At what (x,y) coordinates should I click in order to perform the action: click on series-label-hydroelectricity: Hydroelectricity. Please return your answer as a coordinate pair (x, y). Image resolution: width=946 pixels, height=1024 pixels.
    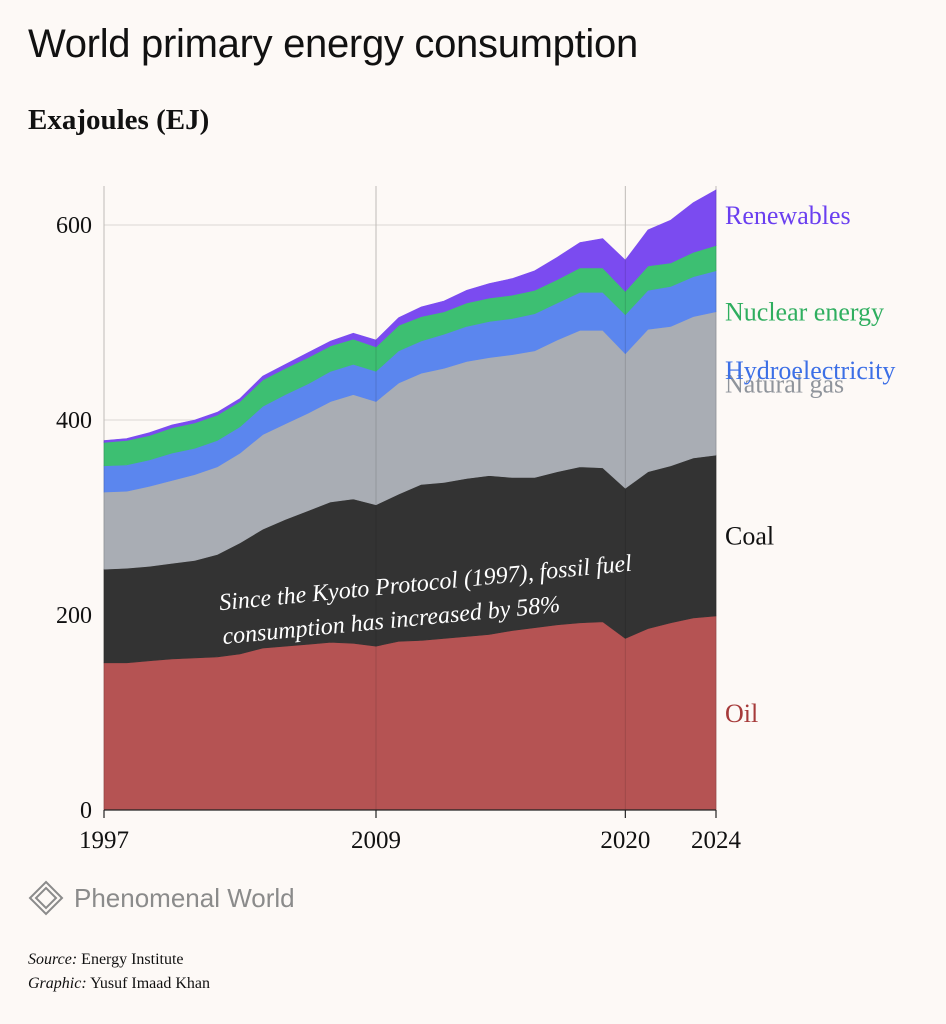
    Looking at the image, I should click on (810, 370).